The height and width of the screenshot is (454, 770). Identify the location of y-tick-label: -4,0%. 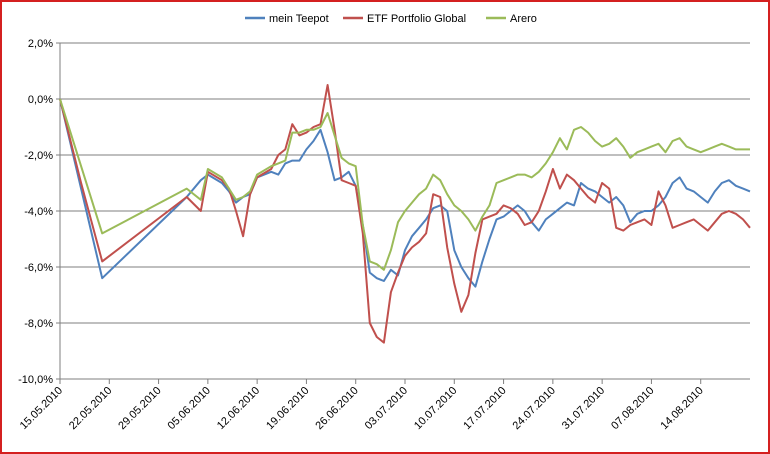
(38, 212).